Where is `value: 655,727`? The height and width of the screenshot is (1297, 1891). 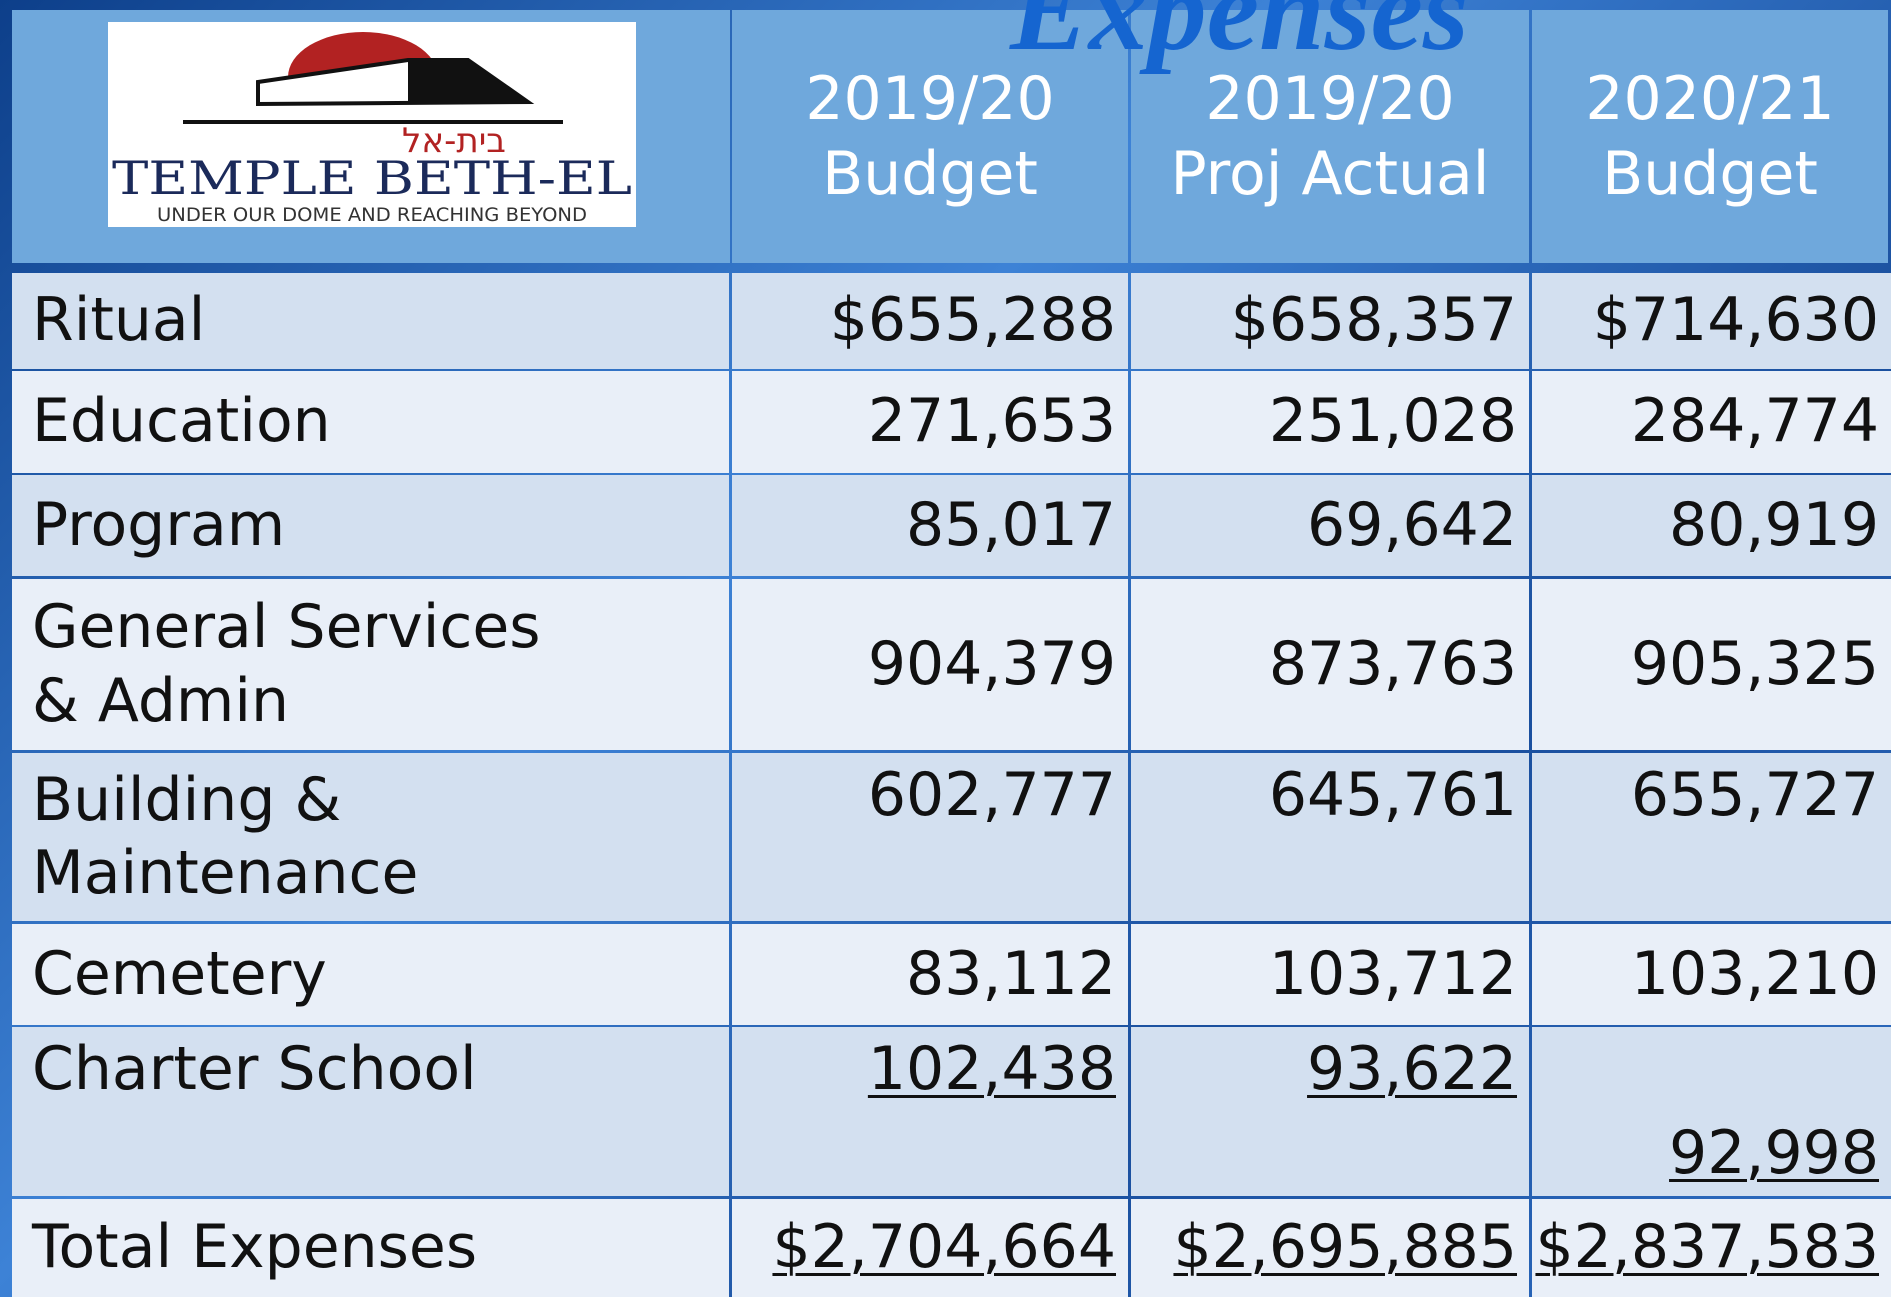
value: 655,727 is located at coordinates (1754, 795).